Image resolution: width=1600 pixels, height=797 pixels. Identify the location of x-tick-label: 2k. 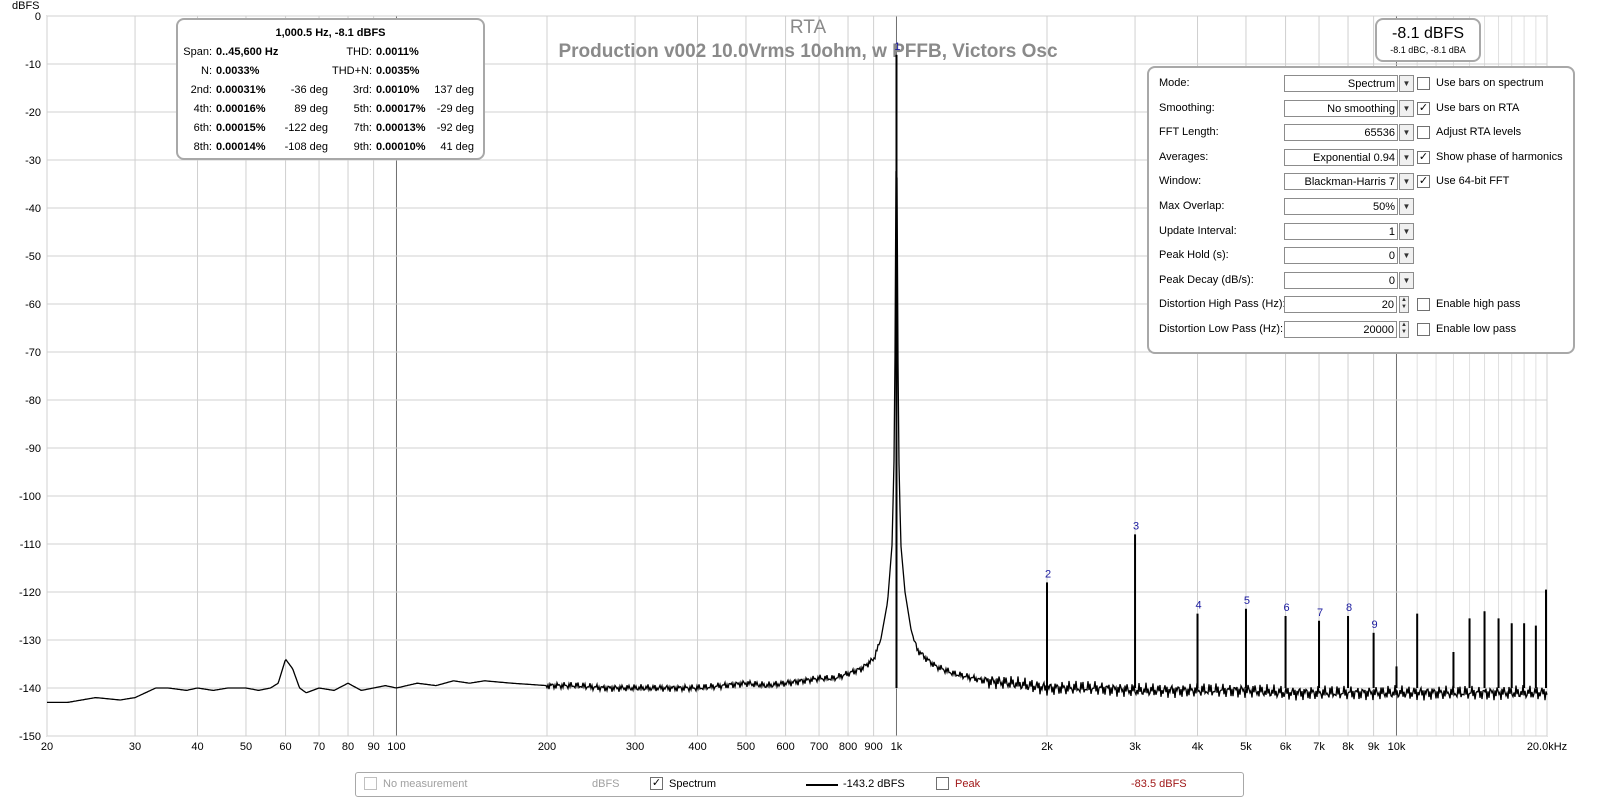
(1047, 747).